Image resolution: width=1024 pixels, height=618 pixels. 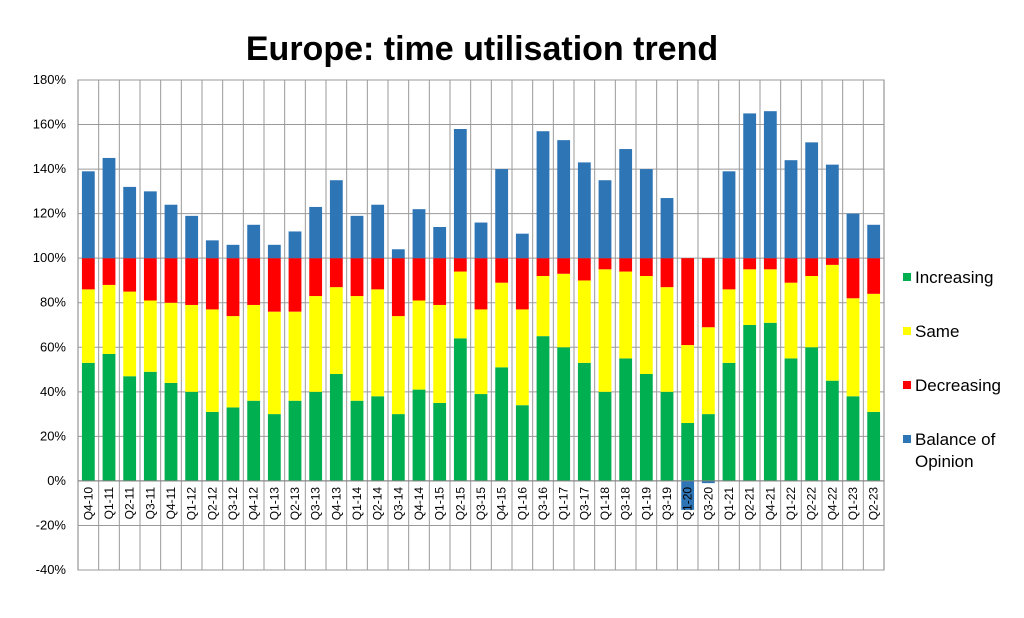 What do you see at coordinates (791, 504) in the screenshot?
I see `x-tick-label: Q1-22` at bounding box center [791, 504].